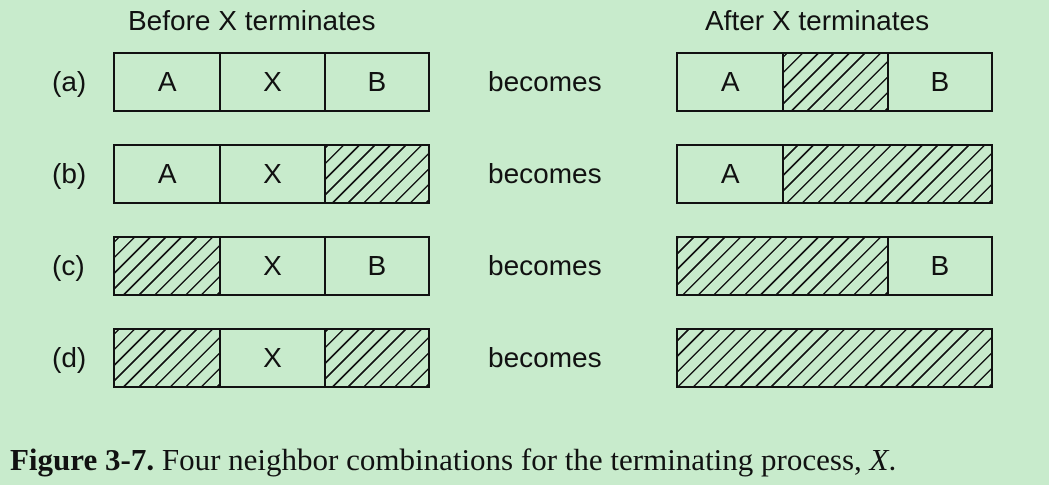 The width and height of the screenshot is (1049, 485). I want to click on after-header: After X terminates, so click(817, 20).